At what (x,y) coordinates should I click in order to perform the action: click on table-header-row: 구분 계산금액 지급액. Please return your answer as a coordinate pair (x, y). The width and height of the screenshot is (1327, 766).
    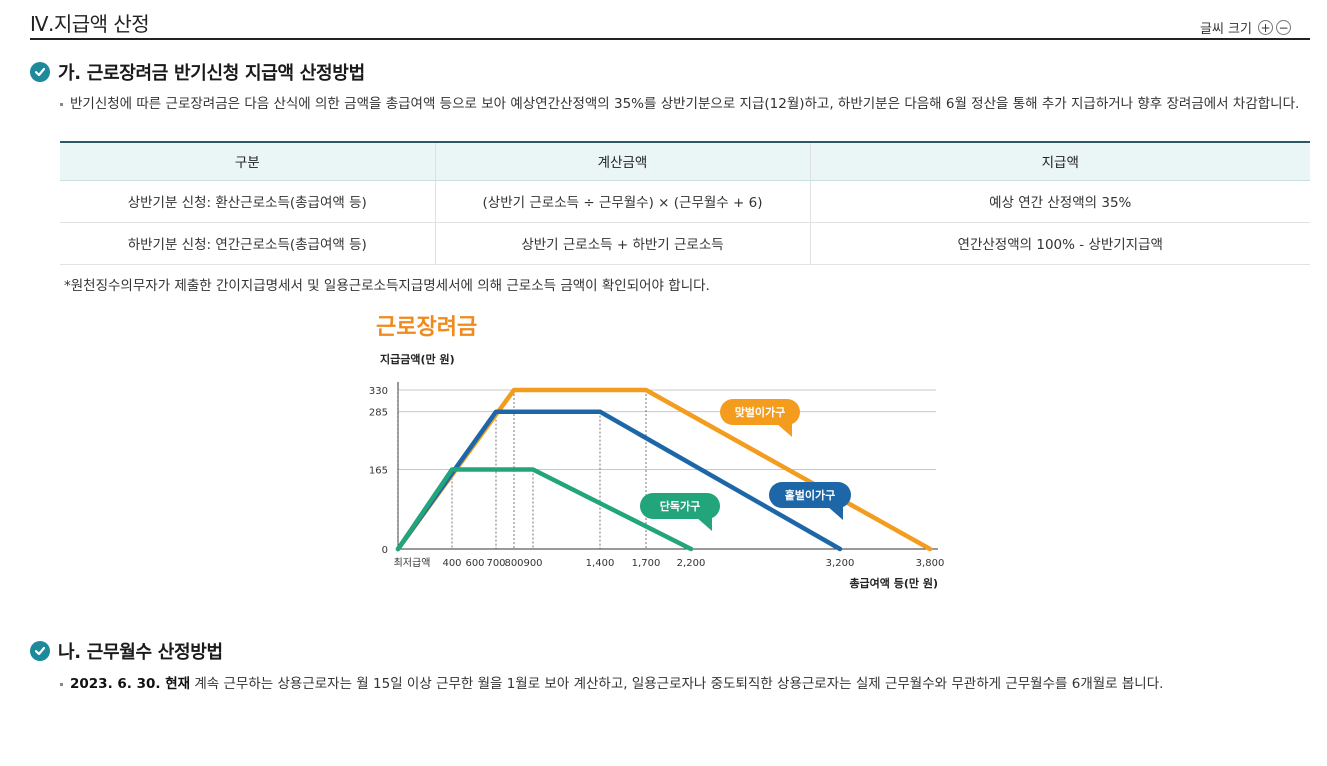
    Looking at the image, I should click on (685, 161).